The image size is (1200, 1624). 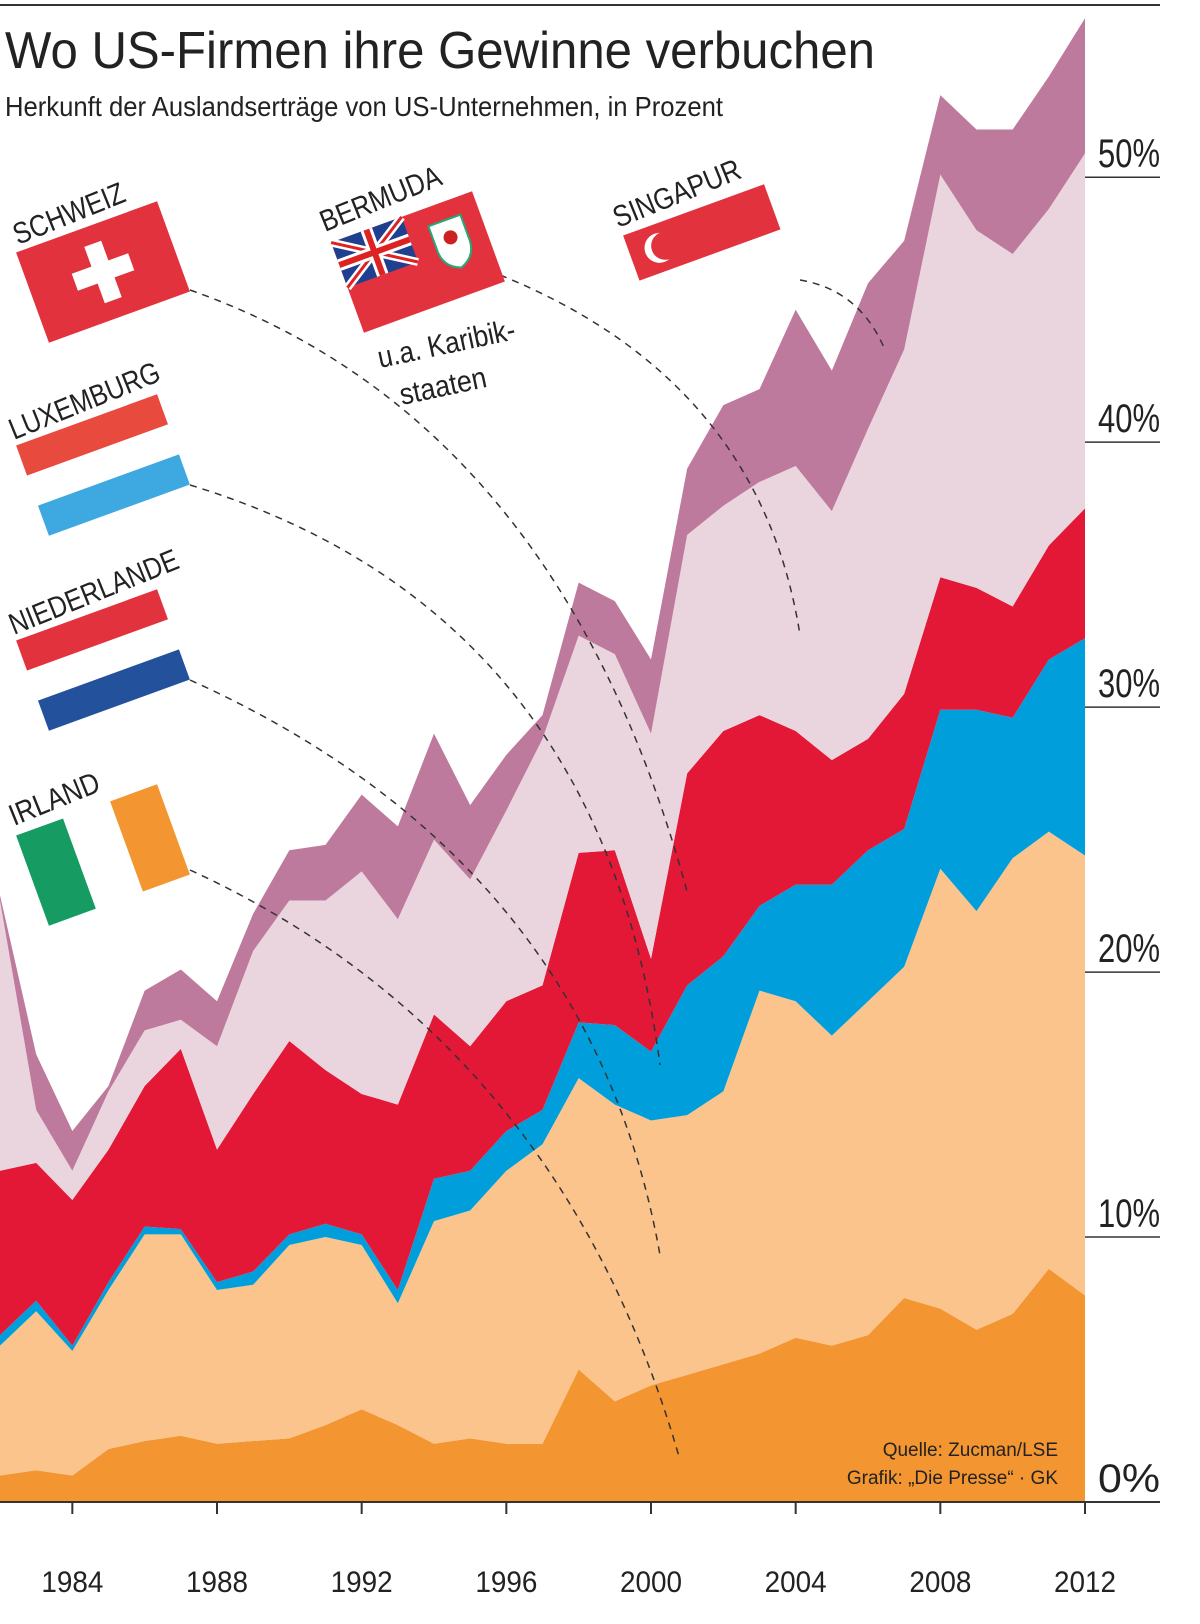 What do you see at coordinates (1085, 1582) in the screenshot?
I see `x-tick-label: 2012` at bounding box center [1085, 1582].